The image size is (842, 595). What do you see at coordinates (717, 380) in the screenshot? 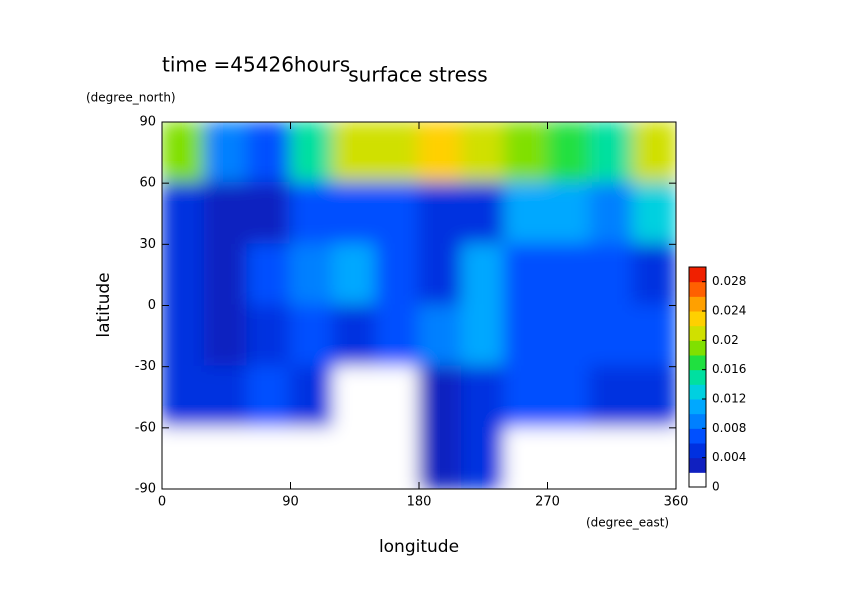
I see `colorbar: 0 0.004 0.008 0.012 0.016 0.02 0.024 0.028` at bounding box center [717, 380].